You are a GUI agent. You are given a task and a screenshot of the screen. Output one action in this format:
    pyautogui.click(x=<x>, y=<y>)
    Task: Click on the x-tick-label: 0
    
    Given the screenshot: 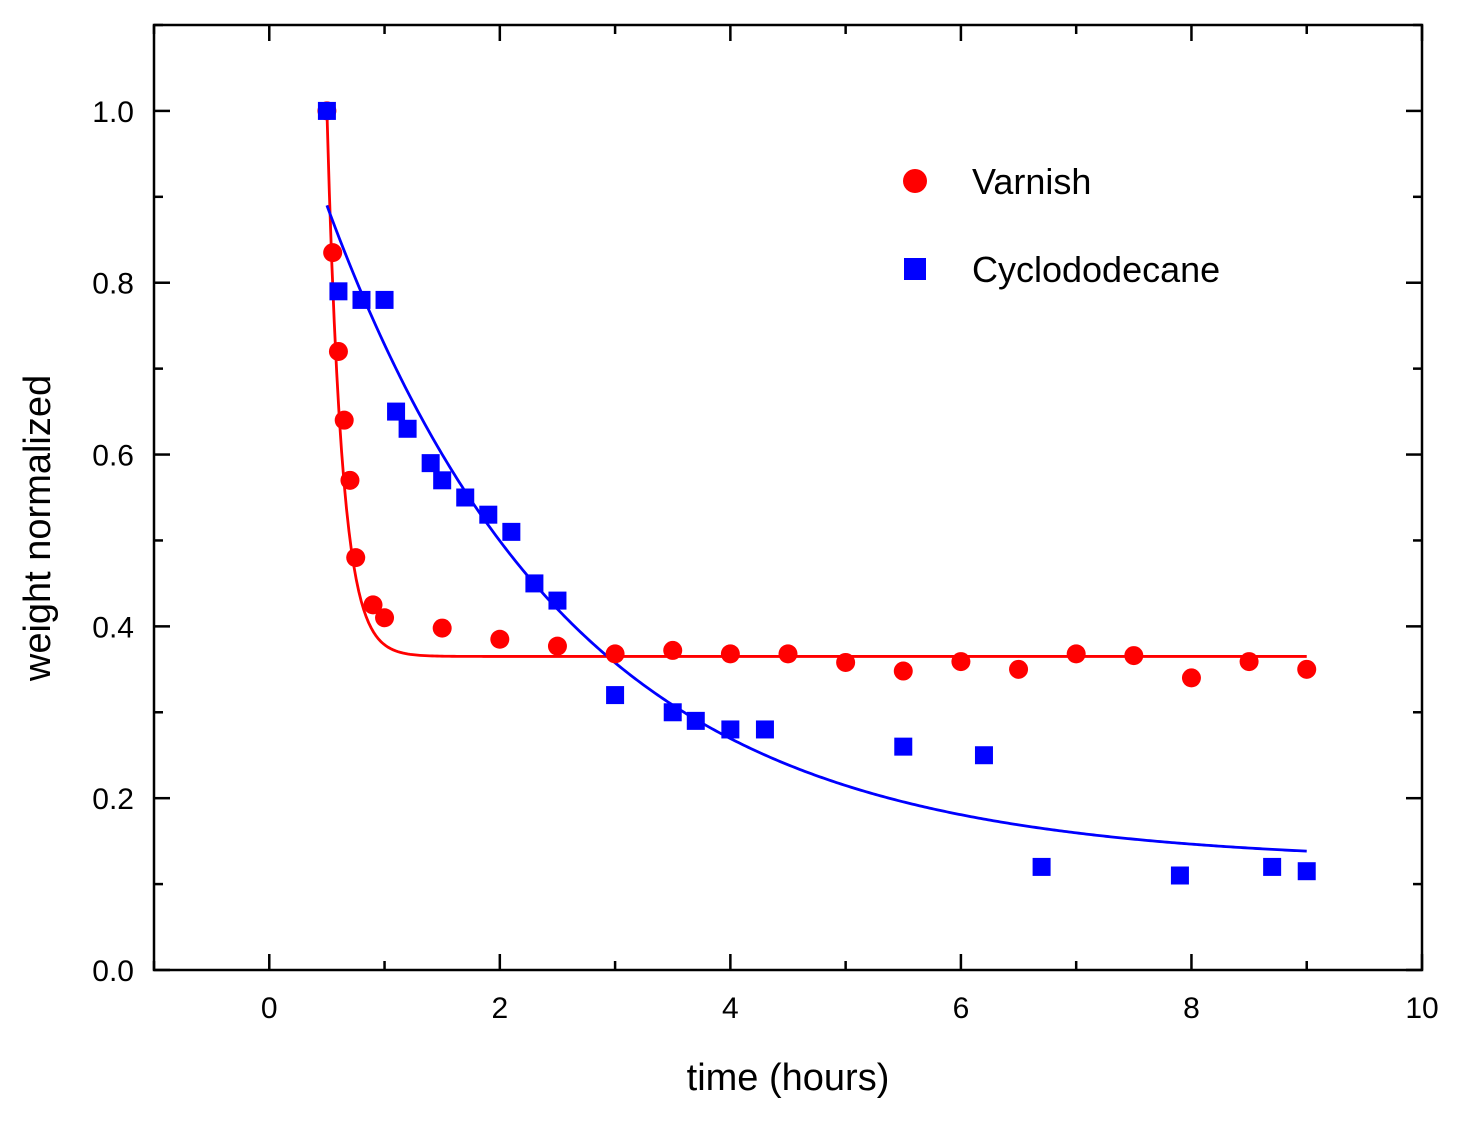 What is the action you would take?
    pyautogui.click(x=269, y=1008)
    